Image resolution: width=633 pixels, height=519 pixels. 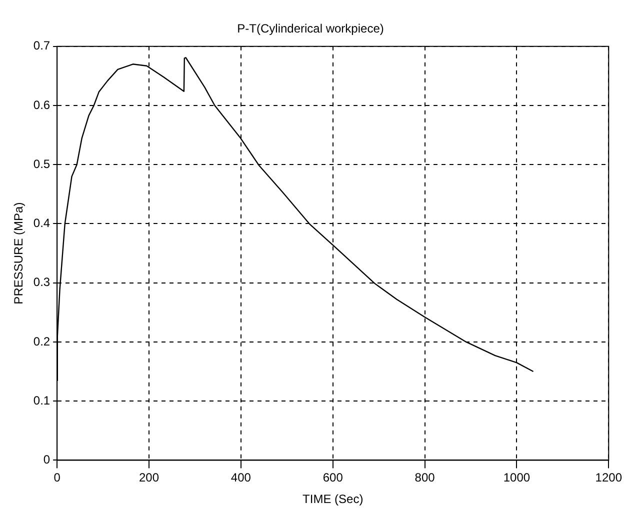 I want to click on x-tick-label: 600, so click(x=333, y=477).